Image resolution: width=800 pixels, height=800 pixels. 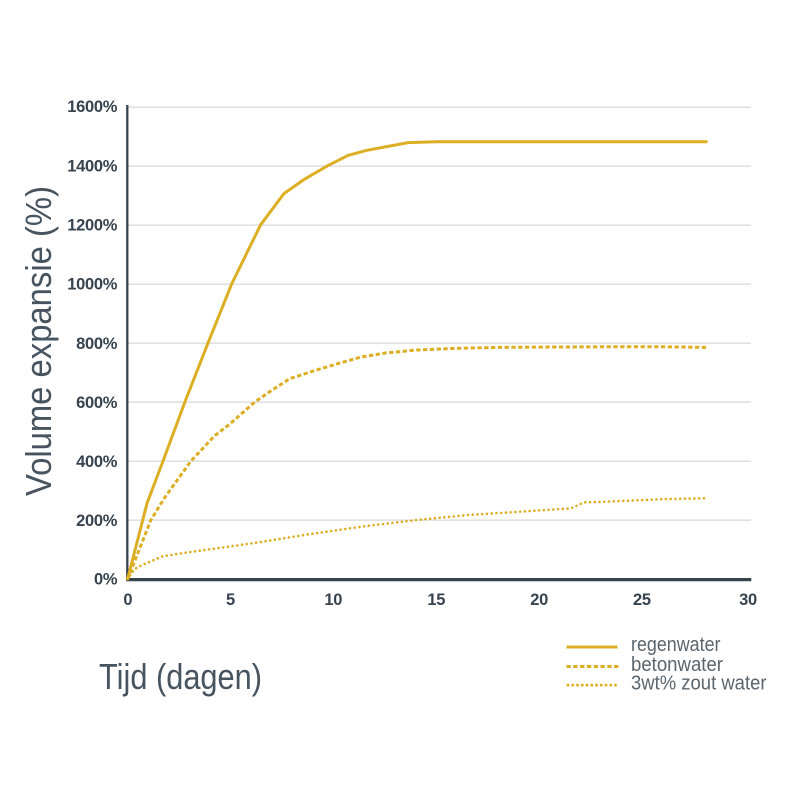 What do you see at coordinates (539, 600) in the screenshot?
I see `svg-text: 20` at bounding box center [539, 600].